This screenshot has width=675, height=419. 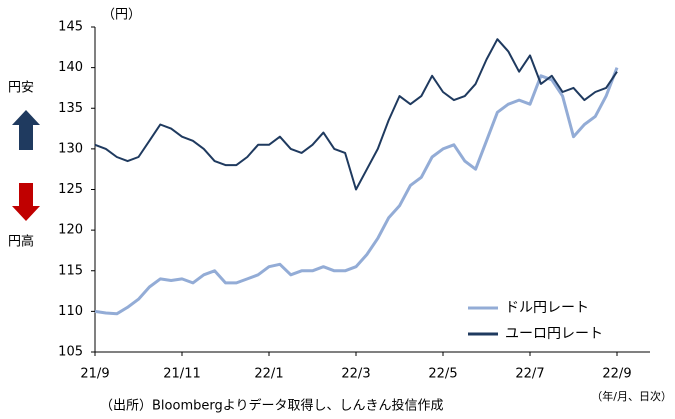 I want to click on x-tick-label: 21/11, so click(x=181, y=374).